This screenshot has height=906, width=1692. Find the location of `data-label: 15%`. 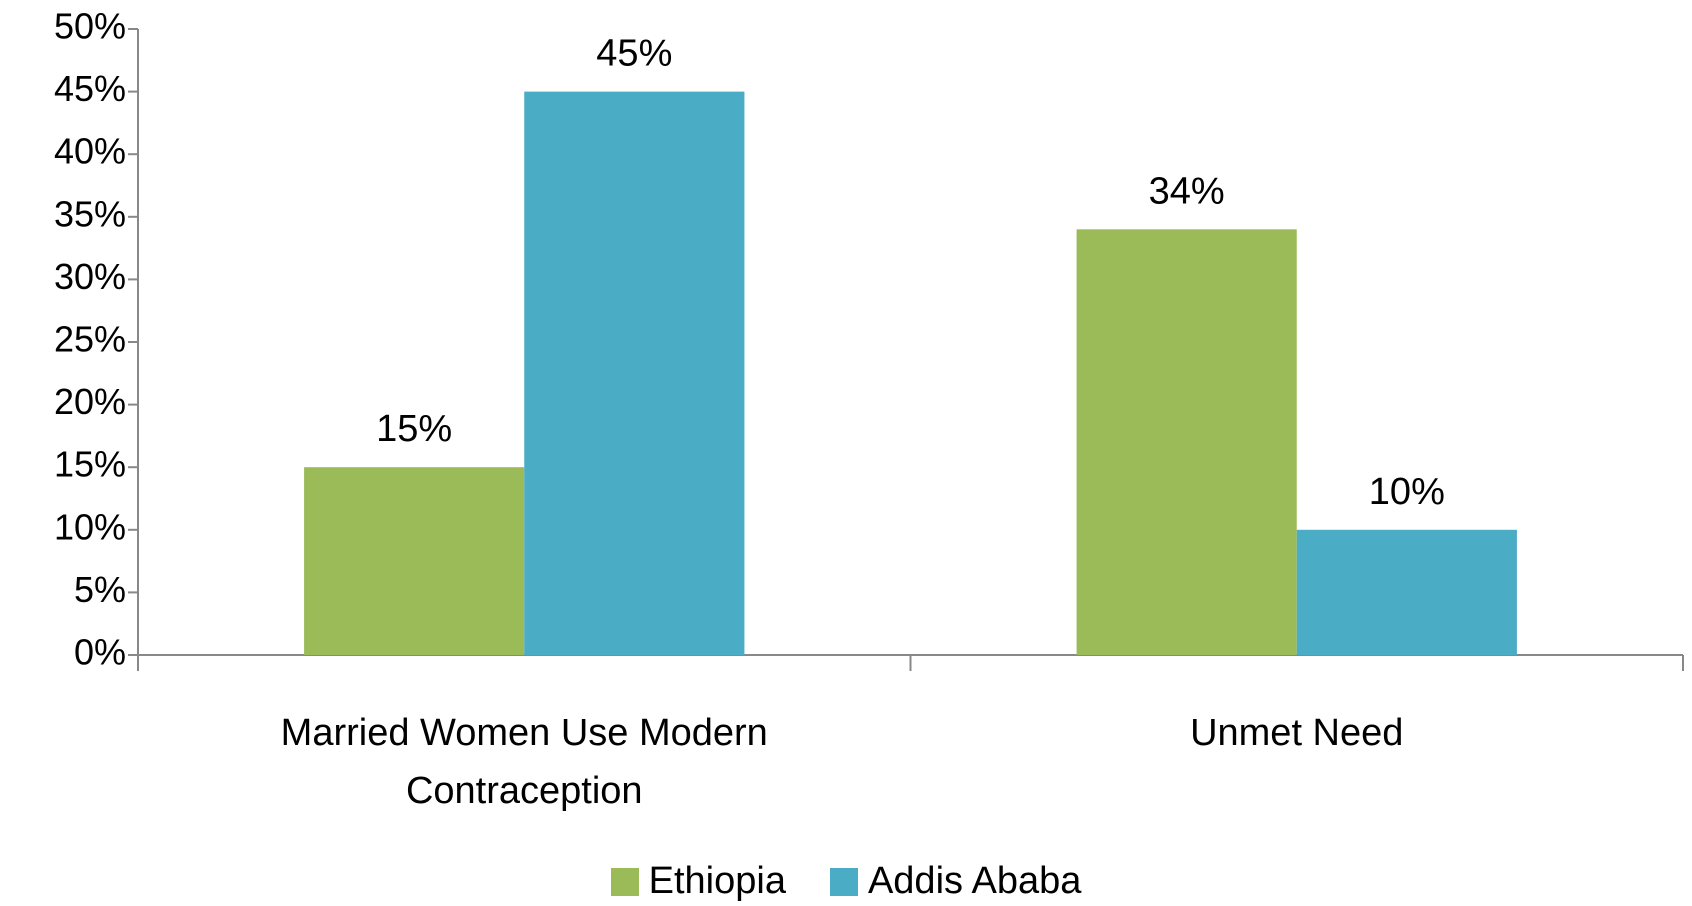

data-label: 15% is located at coordinates (414, 429).